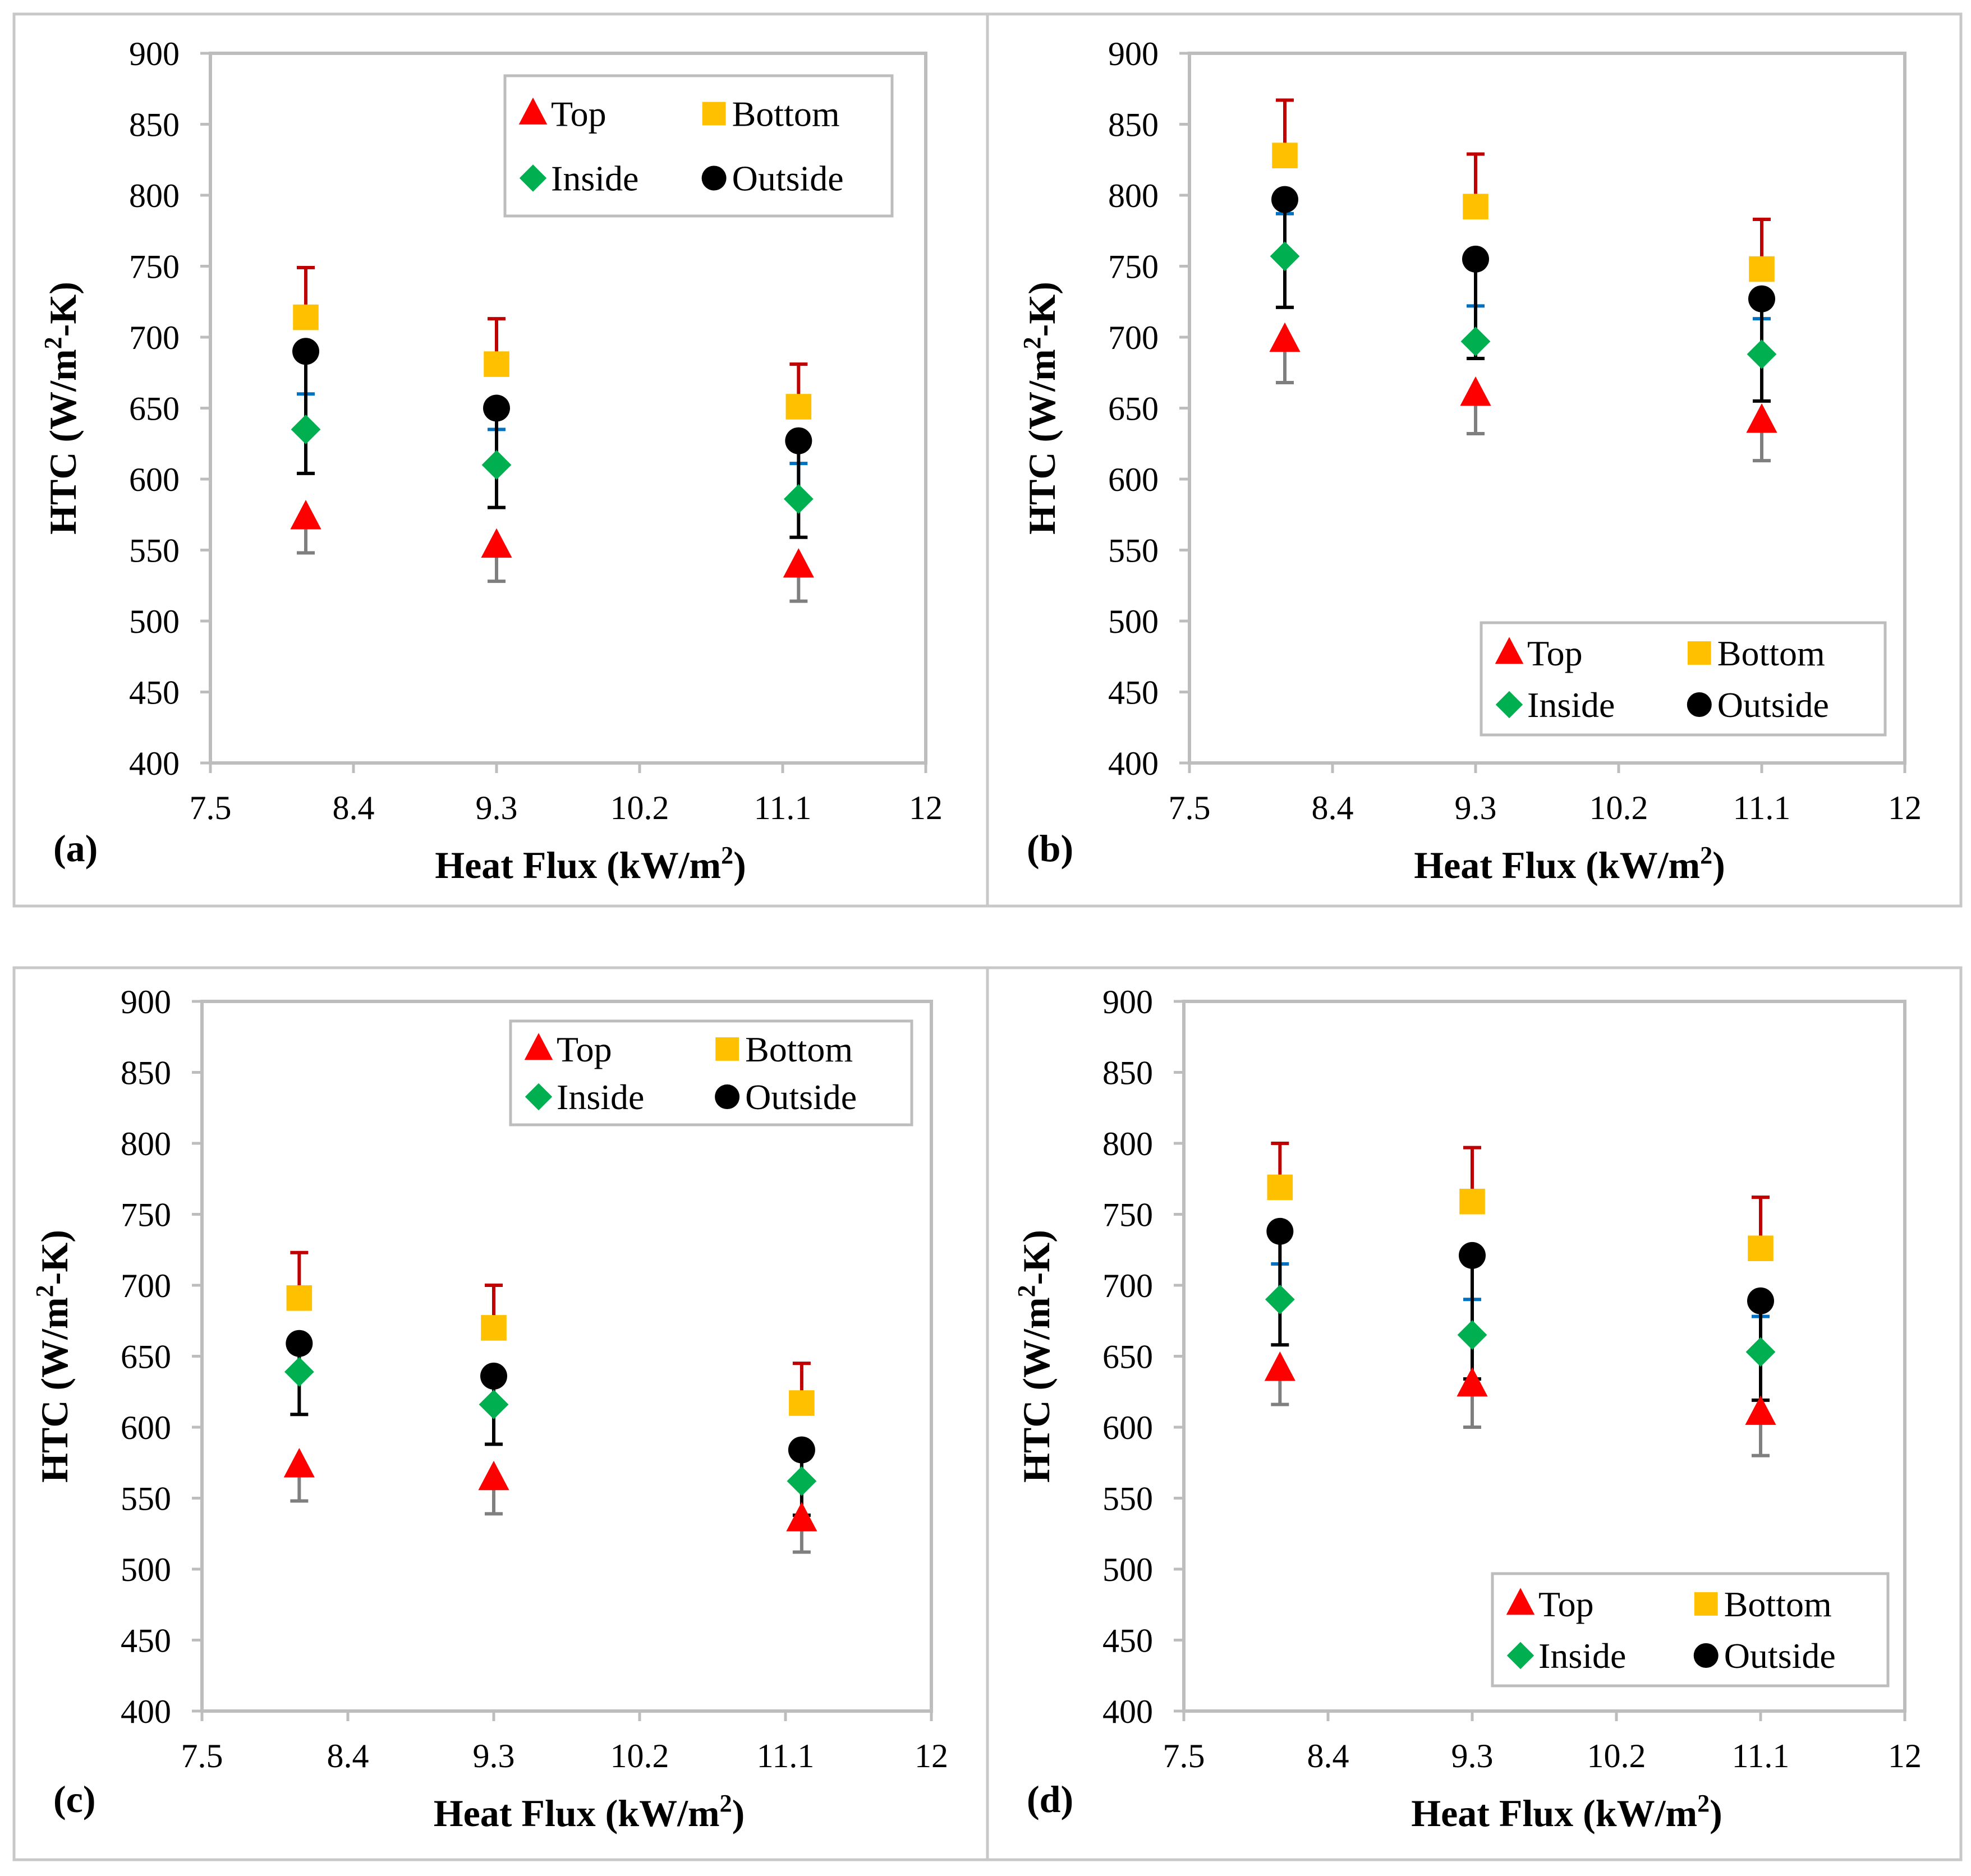 The width and height of the screenshot is (1971, 1876). What do you see at coordinates (538, 1046) in the screenshot?
I see `legend-marker-top` at bounding box center [538, 1046].